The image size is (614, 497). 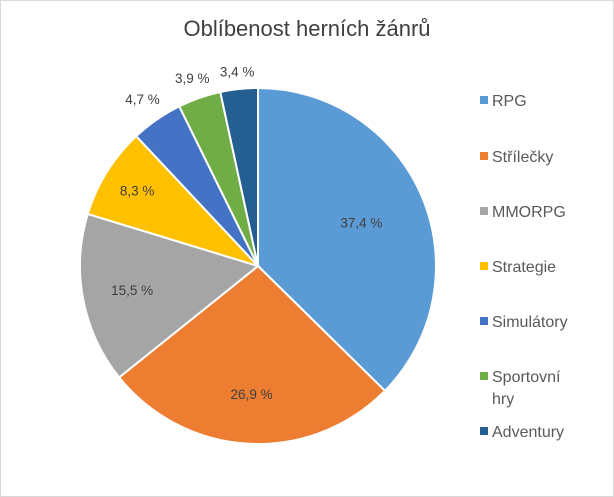 What do you see at coordinates (529, 212) in the screenshot?
I see `legend-label-mmorpg: MMORPG` at bounding box center [529, 212].